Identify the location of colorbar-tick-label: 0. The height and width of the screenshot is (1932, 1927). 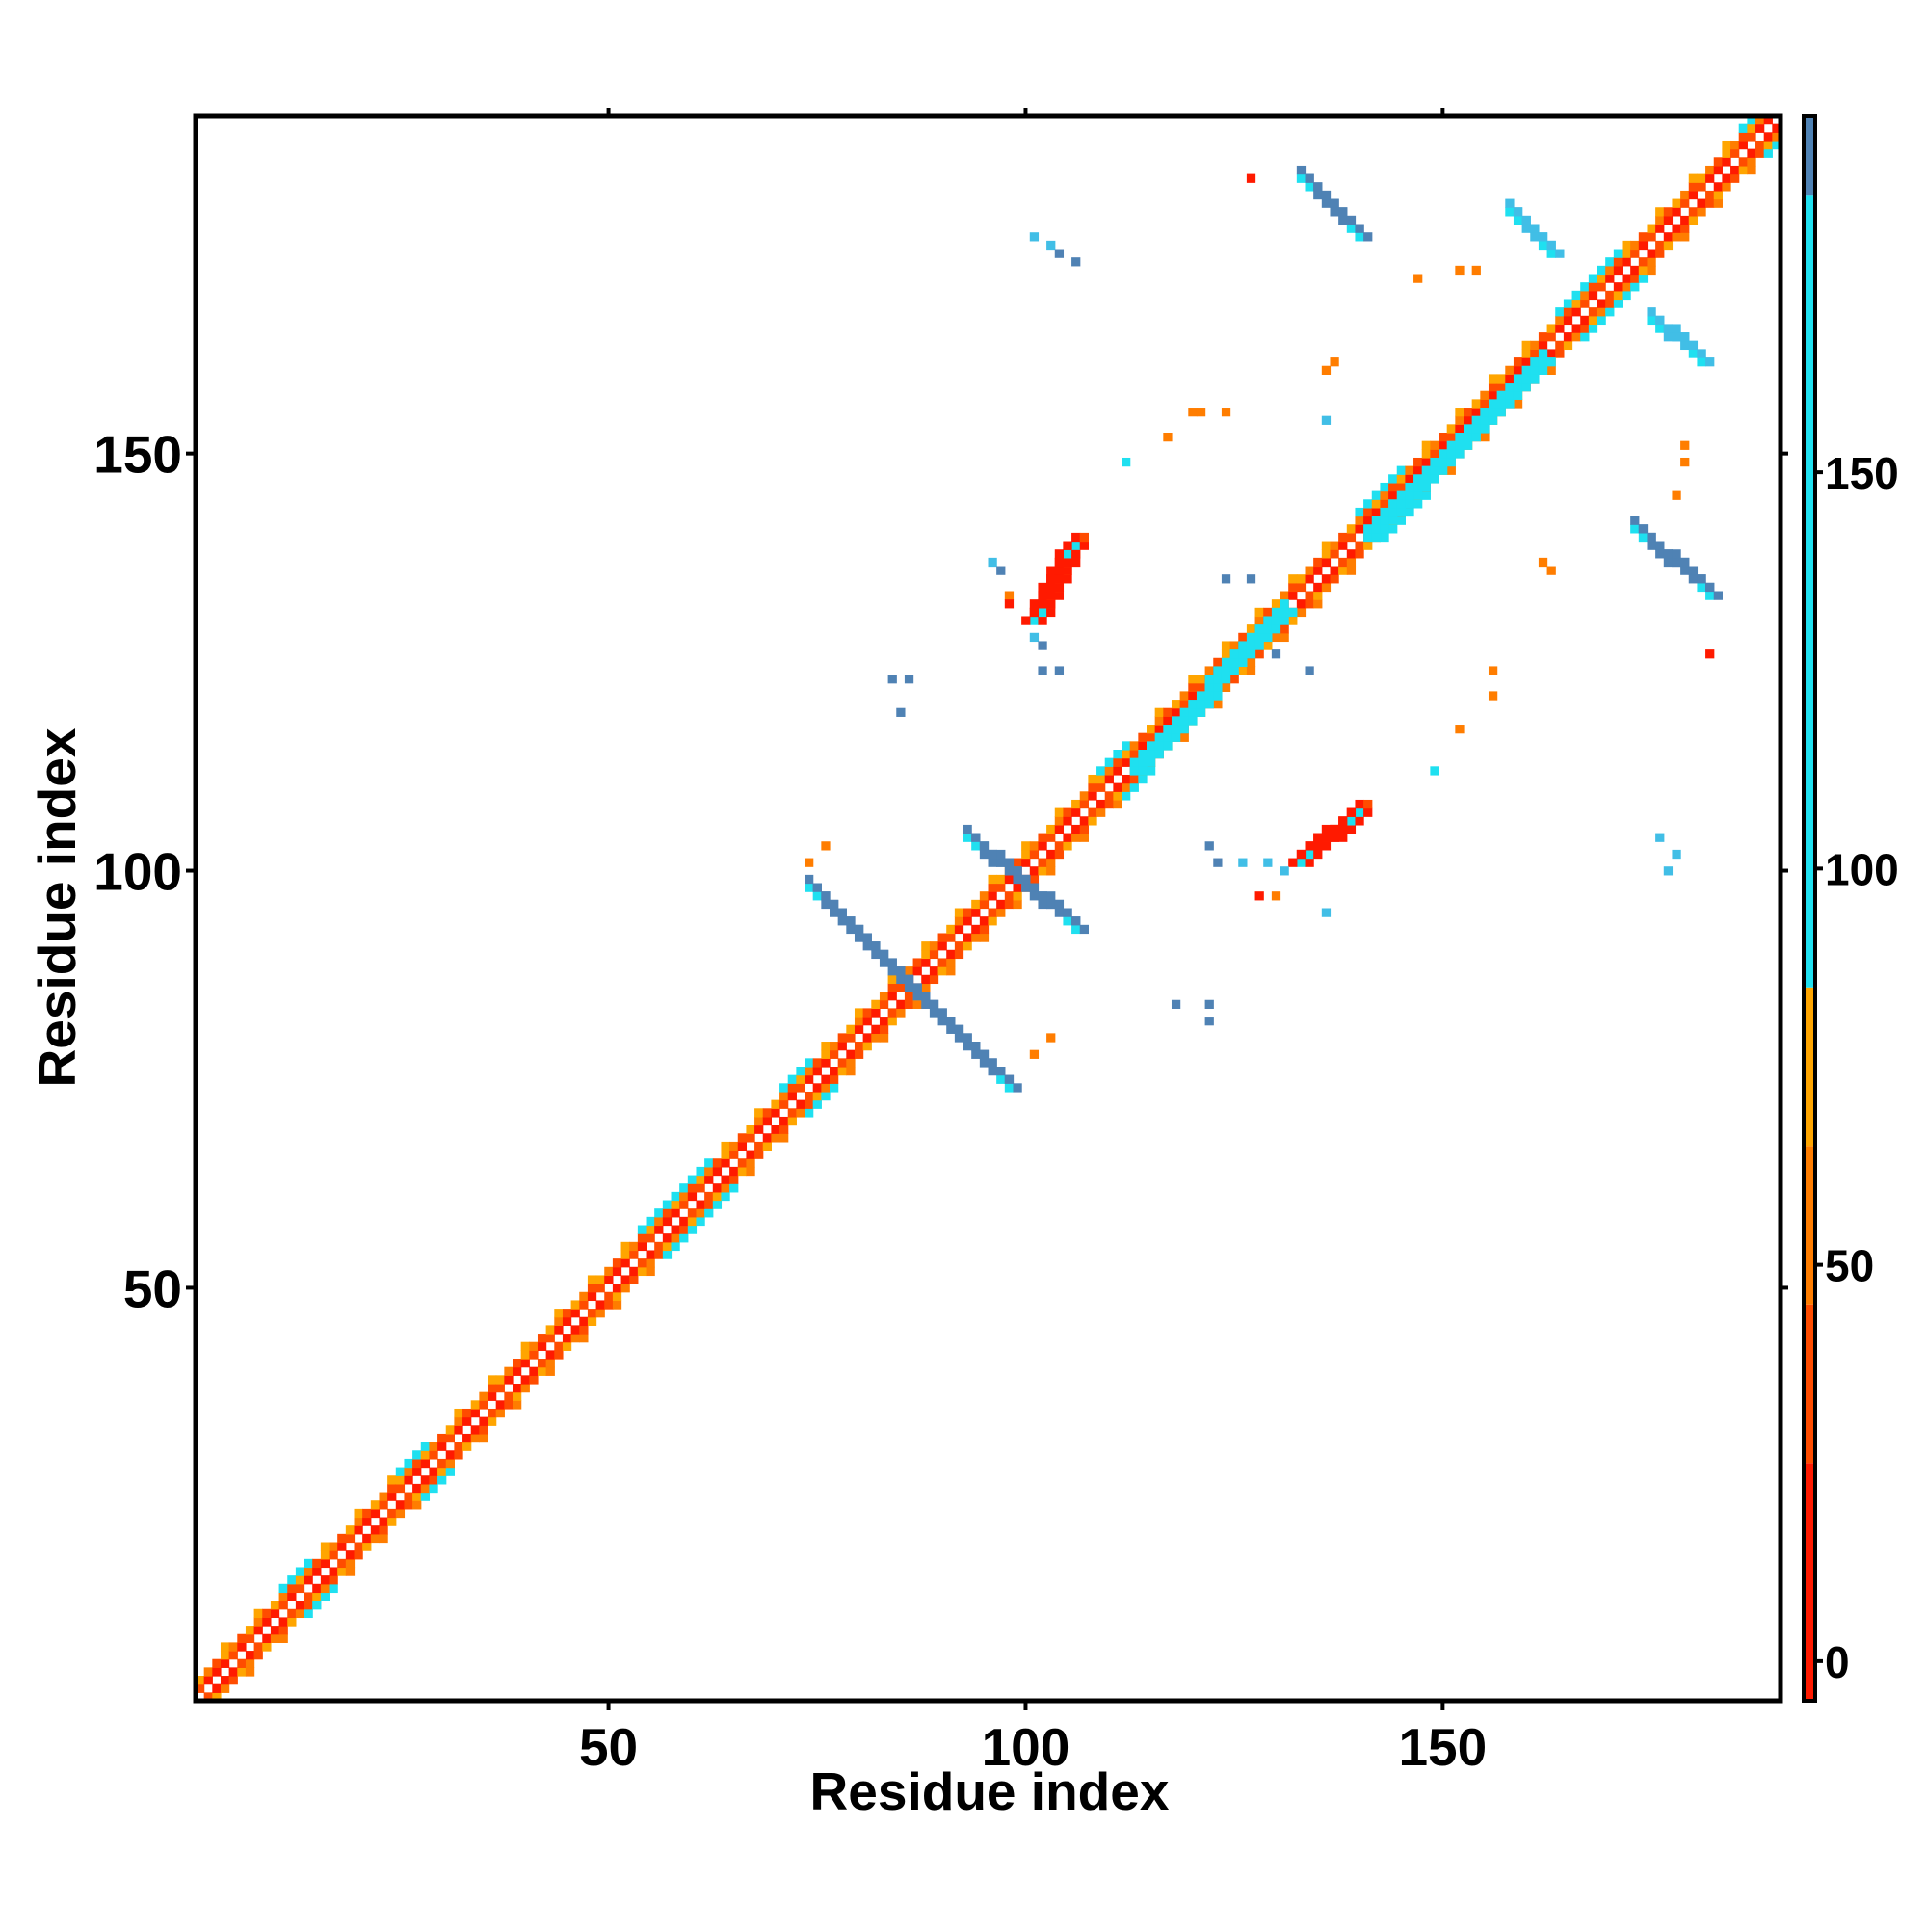
(1838, 1662).